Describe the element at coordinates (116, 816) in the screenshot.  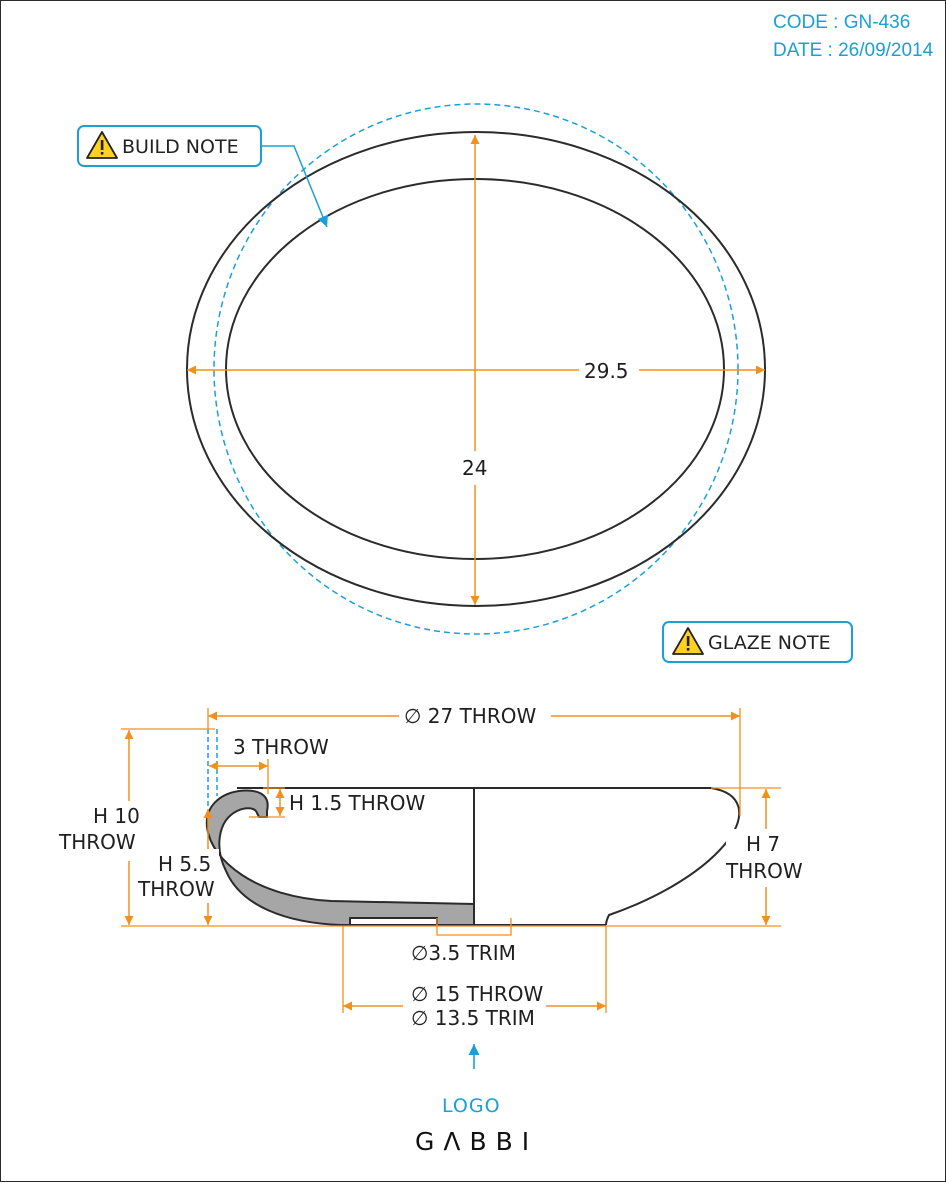
I see `total-height-label-1: H 10` at that location.